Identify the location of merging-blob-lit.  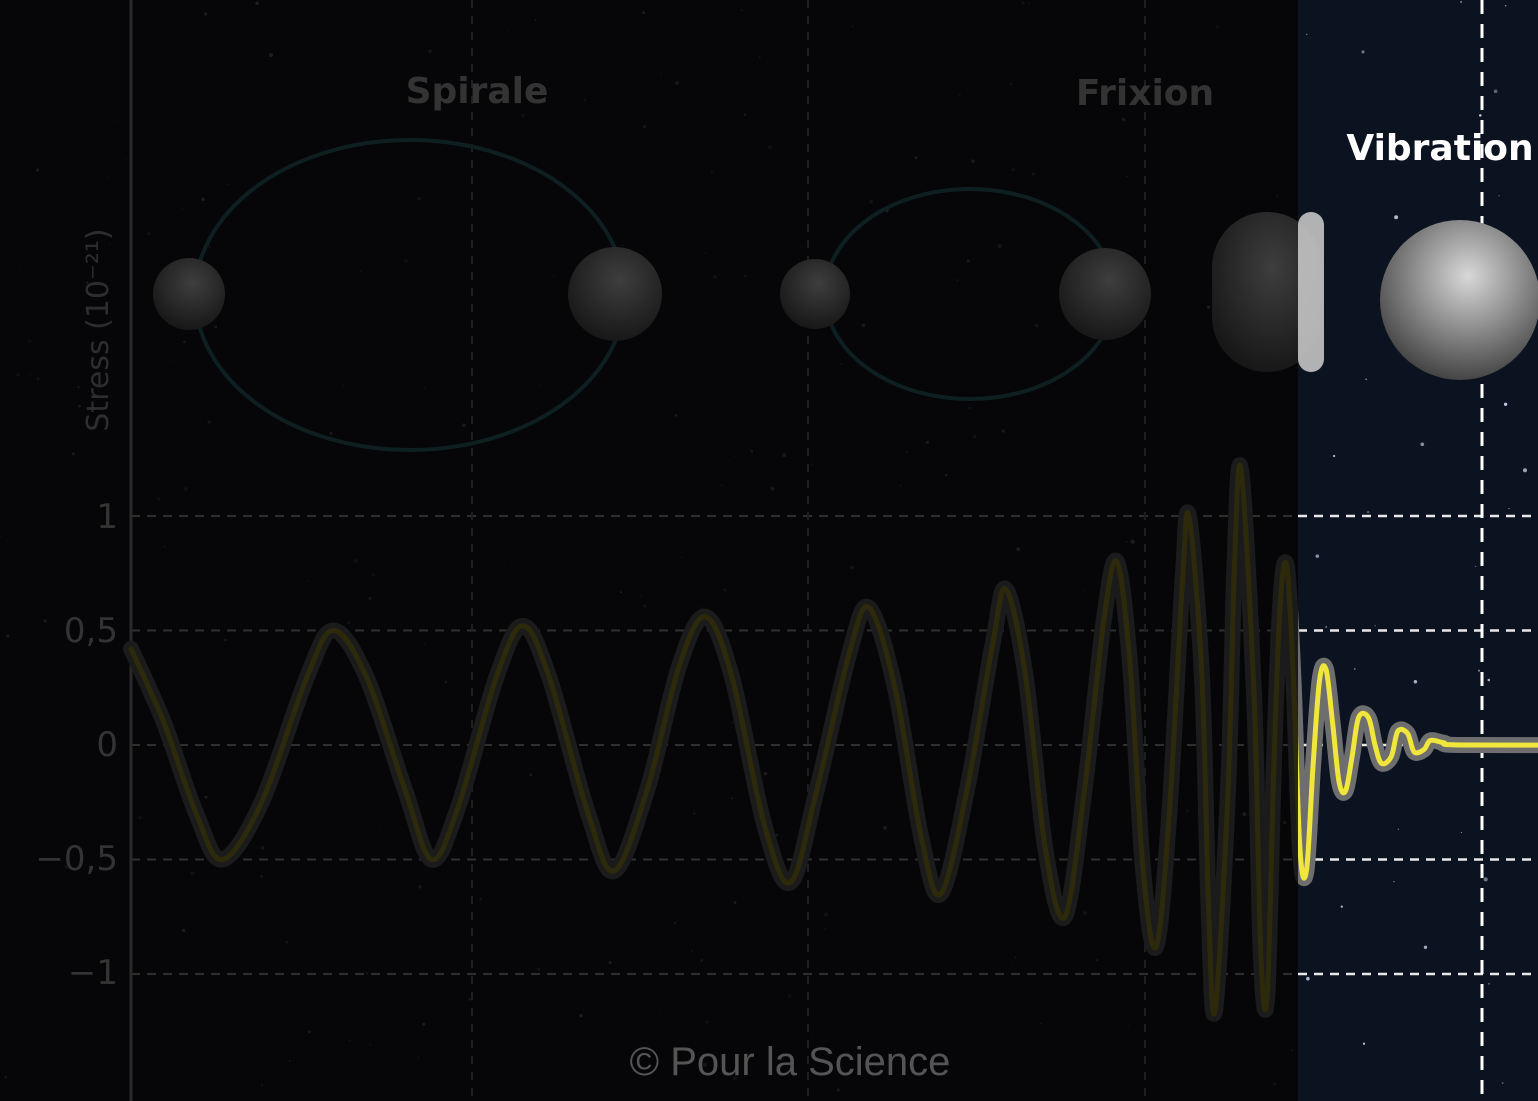
(1311, 292).